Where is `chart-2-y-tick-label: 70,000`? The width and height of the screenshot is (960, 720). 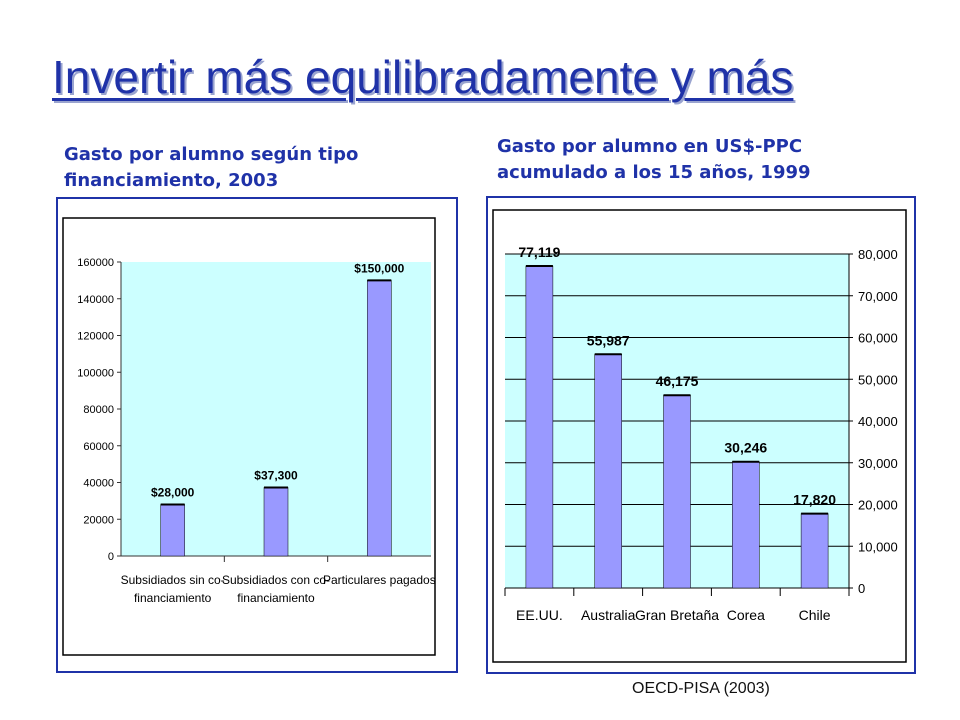
chart-2-y-tick-label: 70,000 is located at coordinates (878, 296).